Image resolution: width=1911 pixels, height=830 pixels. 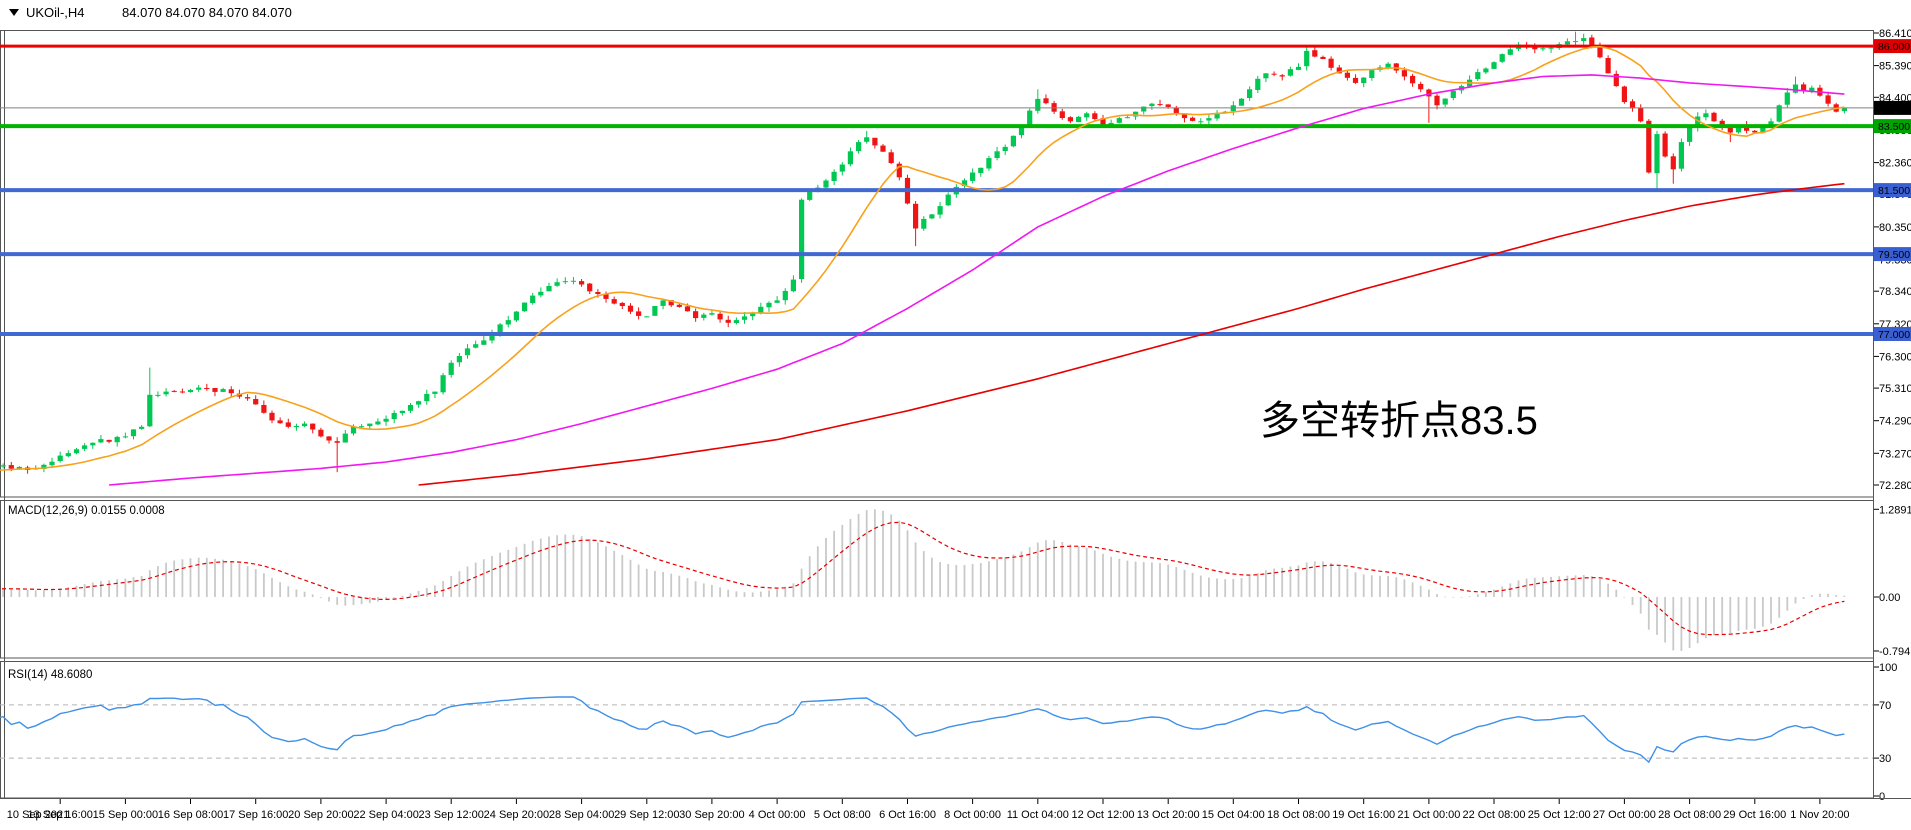 I want to click on symbol-dropdown-icon, so click(x=14, y=12).